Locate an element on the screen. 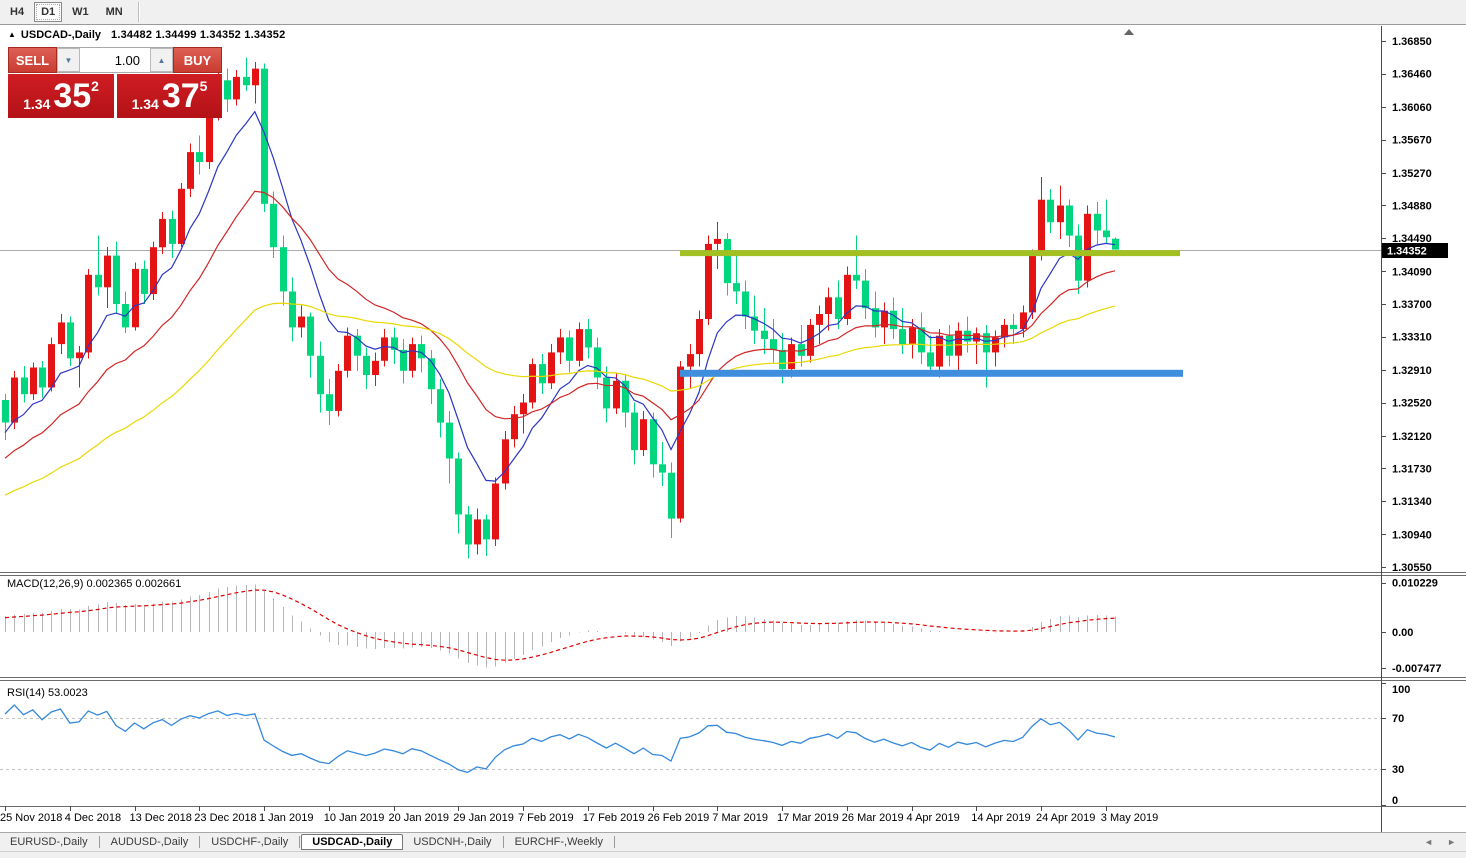 This screenshot has height=858, width=1466. svg-text: 7 Feb 2019 is located at coordinates (546, 818).